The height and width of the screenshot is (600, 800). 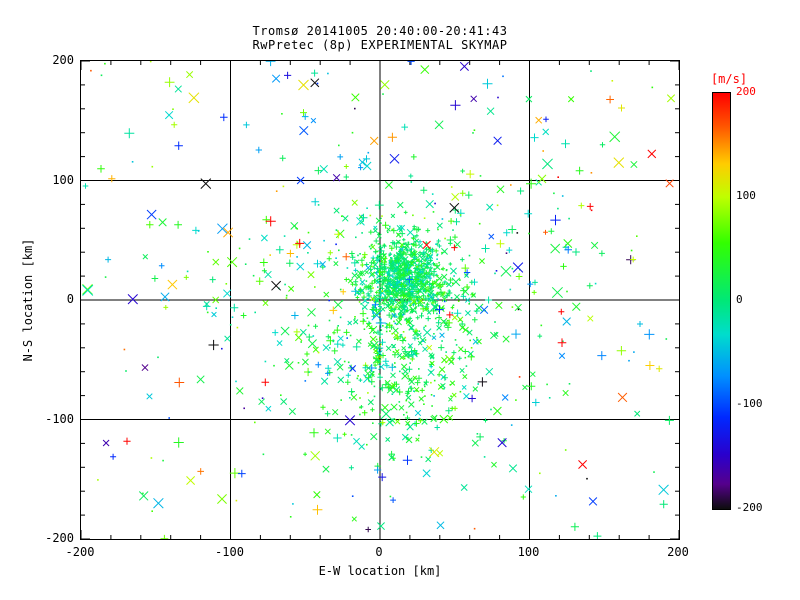 I want to click on figure-title-line2: RwPretec (8p) EXPERIMENTAL SKYMAP, so click(x=380, y=45).